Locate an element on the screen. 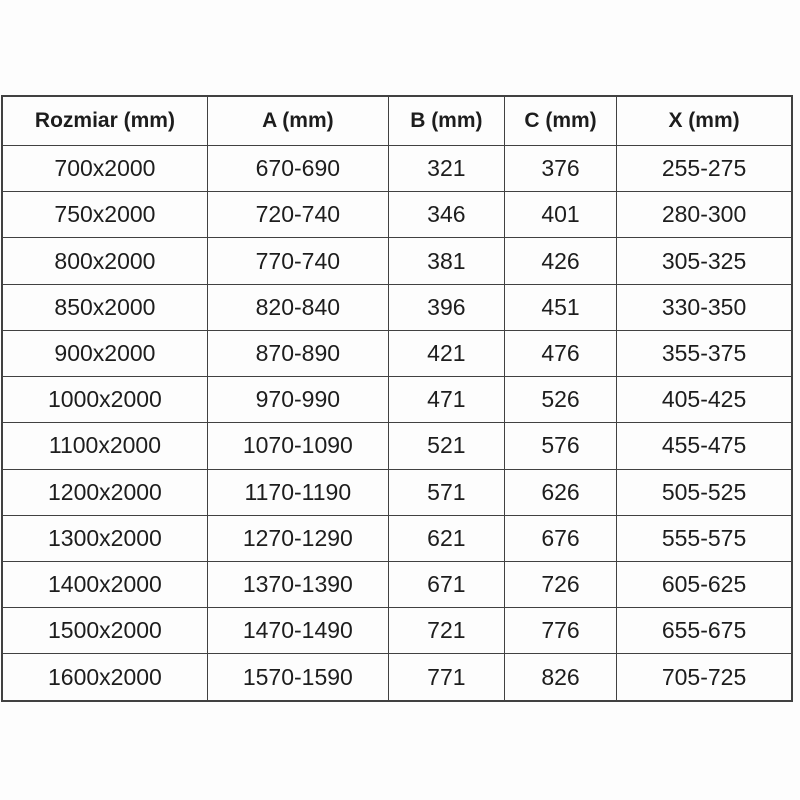 Image resolution: width=800 pixels, height=800 pixels. table-cell: 376 is located at coordinates (560, 168).